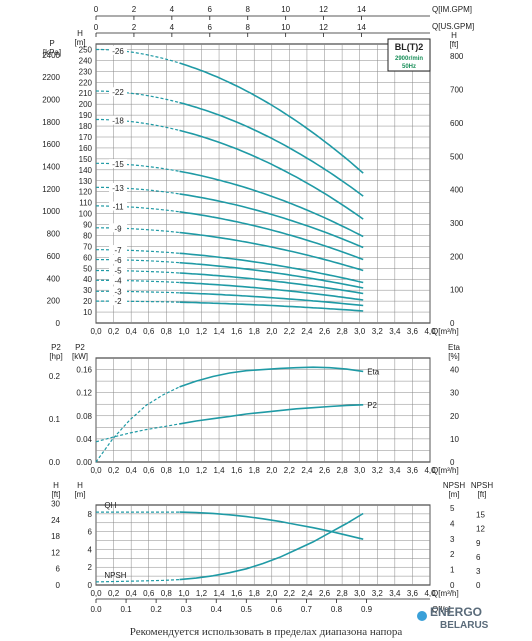 The width and height of the screenshot is (532, 641). Describe the element at coordinates (457, 90) in the screenshot. I see `head-fttick-7: 700` at that location.